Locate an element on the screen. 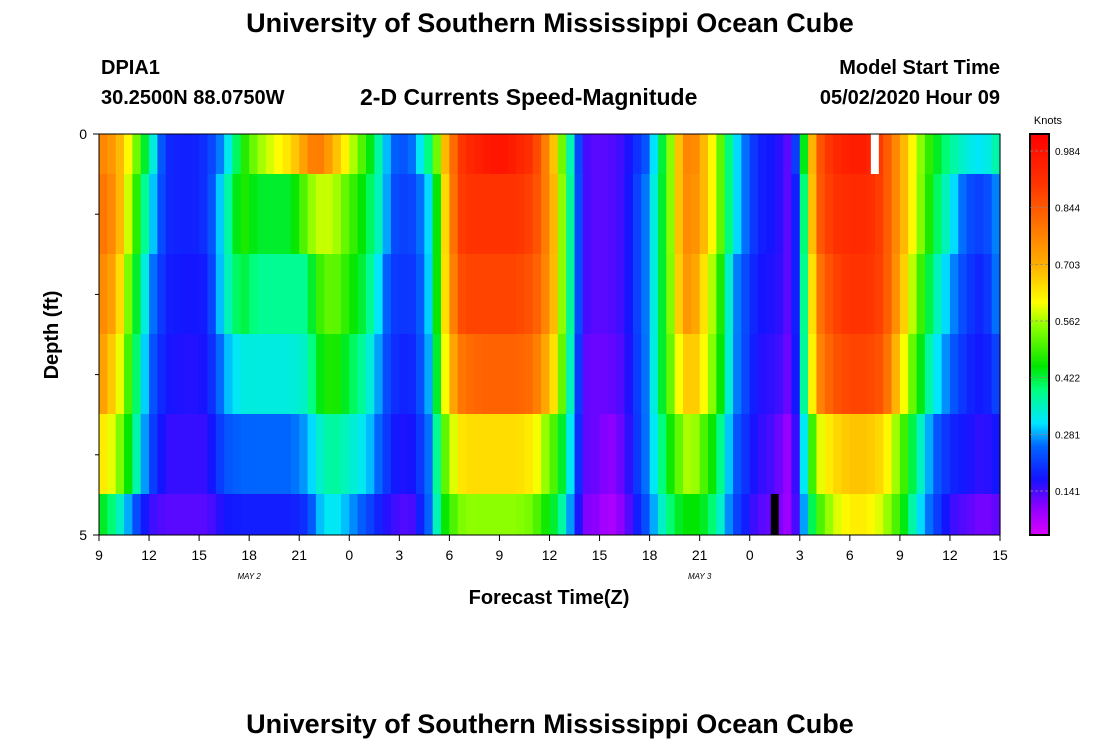 The width and height of the screenshot is (1100, 750). x-tick-label: 12 is located at coordinates (950, 555).